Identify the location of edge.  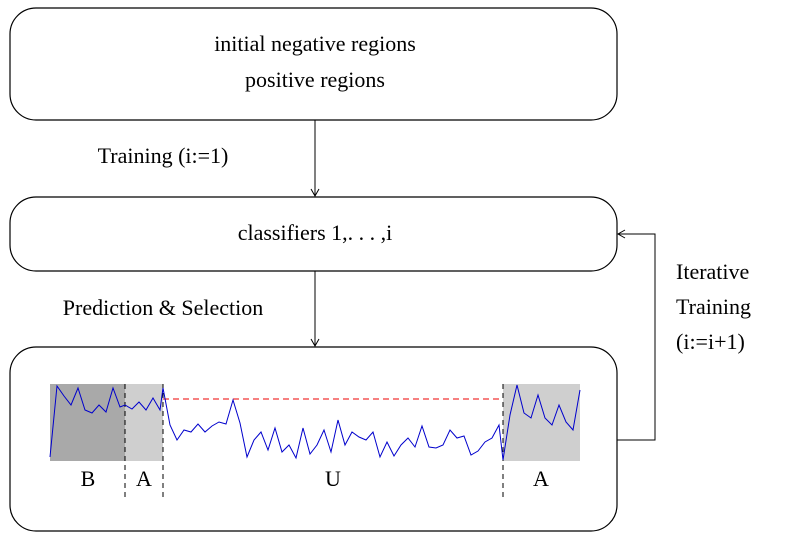
(636, 335).